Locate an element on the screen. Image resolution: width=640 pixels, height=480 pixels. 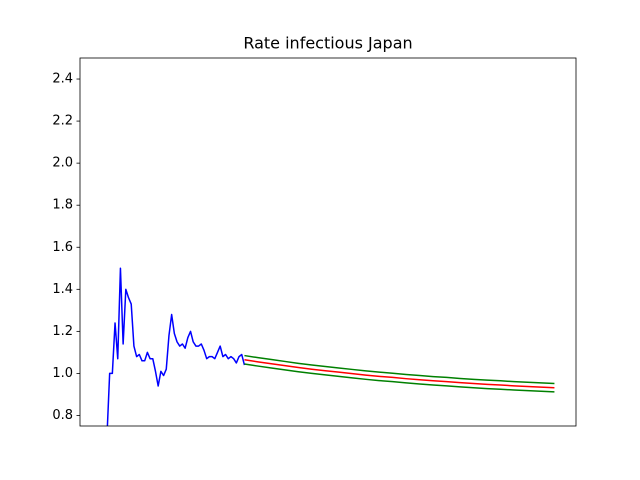
y-tick-label: 1.6 is located at coordinates (62, 247).